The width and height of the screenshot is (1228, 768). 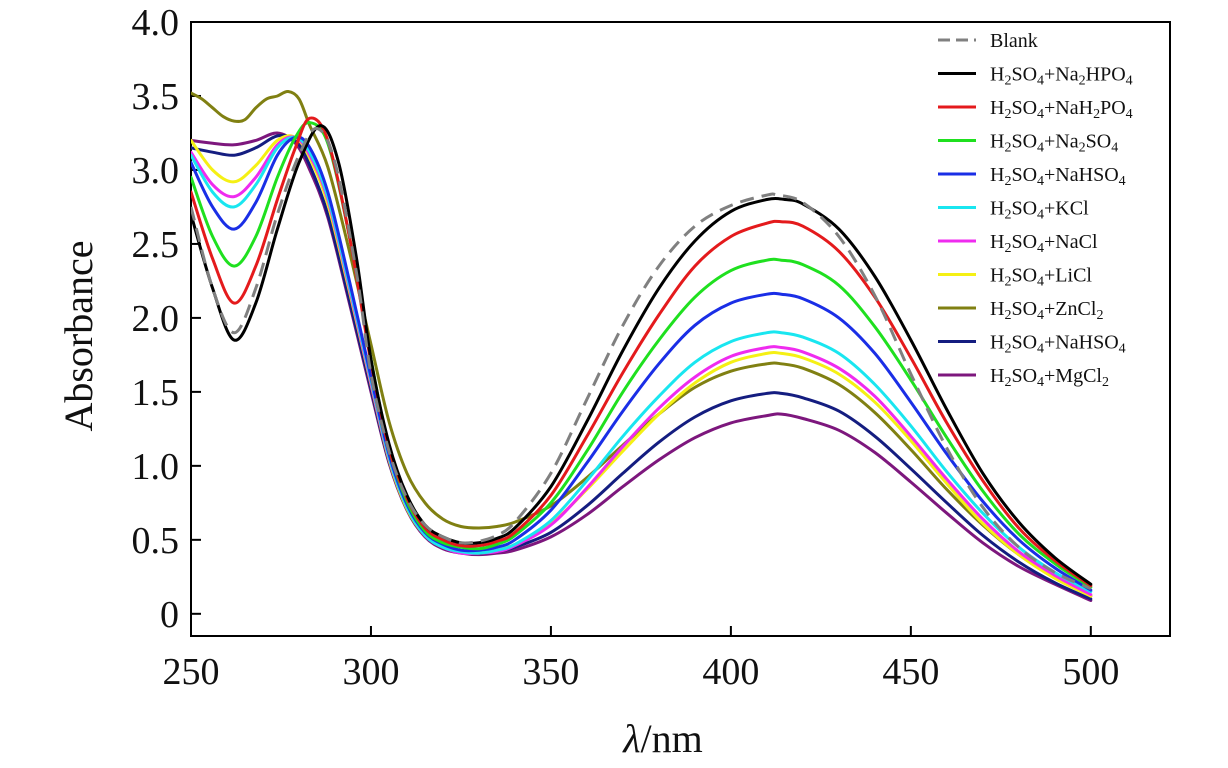 I want to click on y-tick-label: 3.0, so click(x=156, y=171).